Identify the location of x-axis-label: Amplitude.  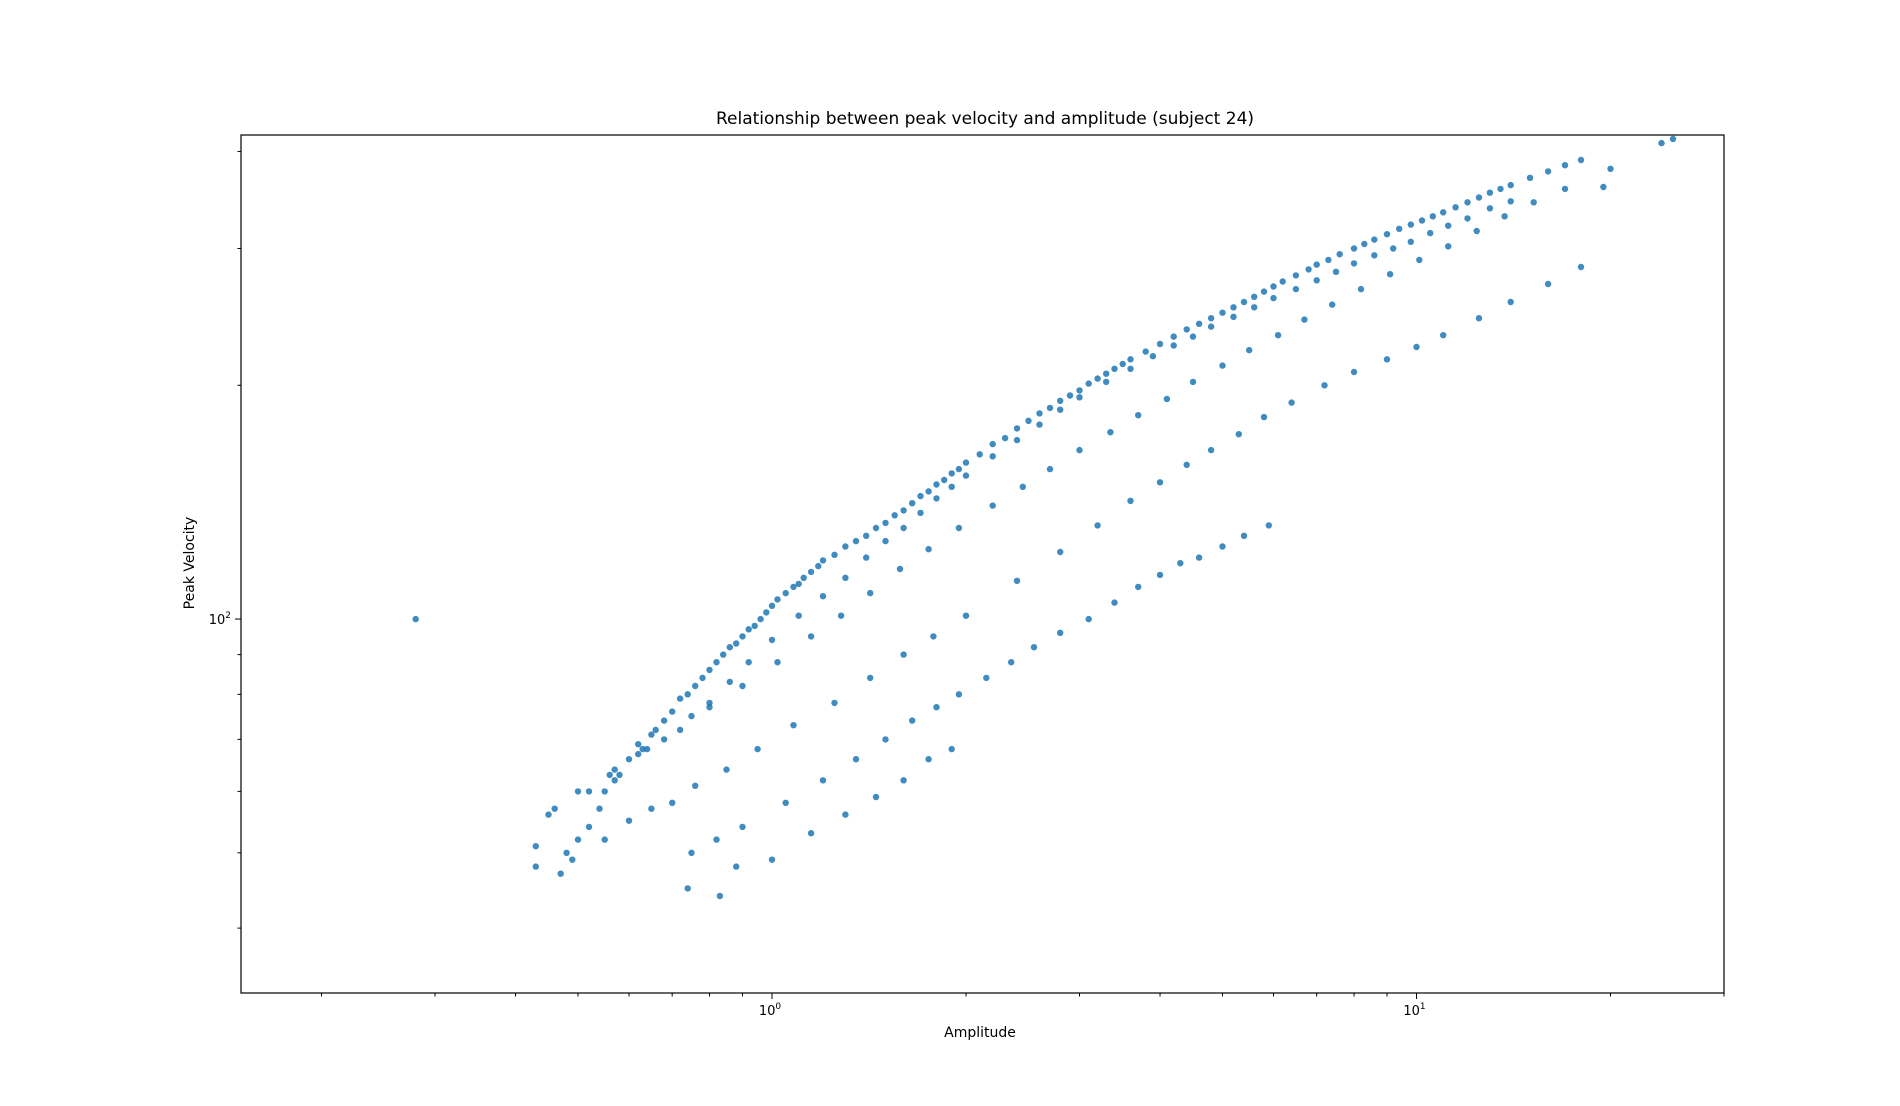
(980, 1033).